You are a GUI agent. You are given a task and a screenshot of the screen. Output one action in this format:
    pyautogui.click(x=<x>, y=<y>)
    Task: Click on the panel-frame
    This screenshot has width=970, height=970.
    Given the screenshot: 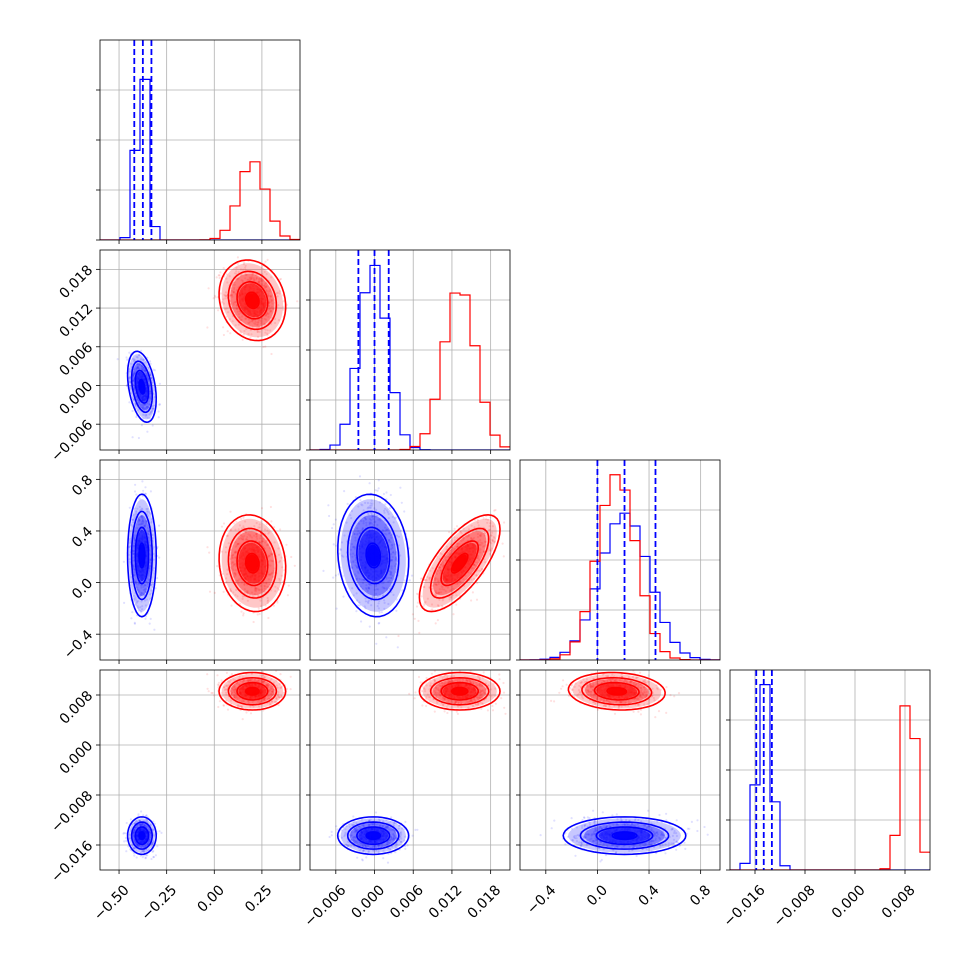 What is the action you would take?
    pyautogui.click(x=410, y=560)
    